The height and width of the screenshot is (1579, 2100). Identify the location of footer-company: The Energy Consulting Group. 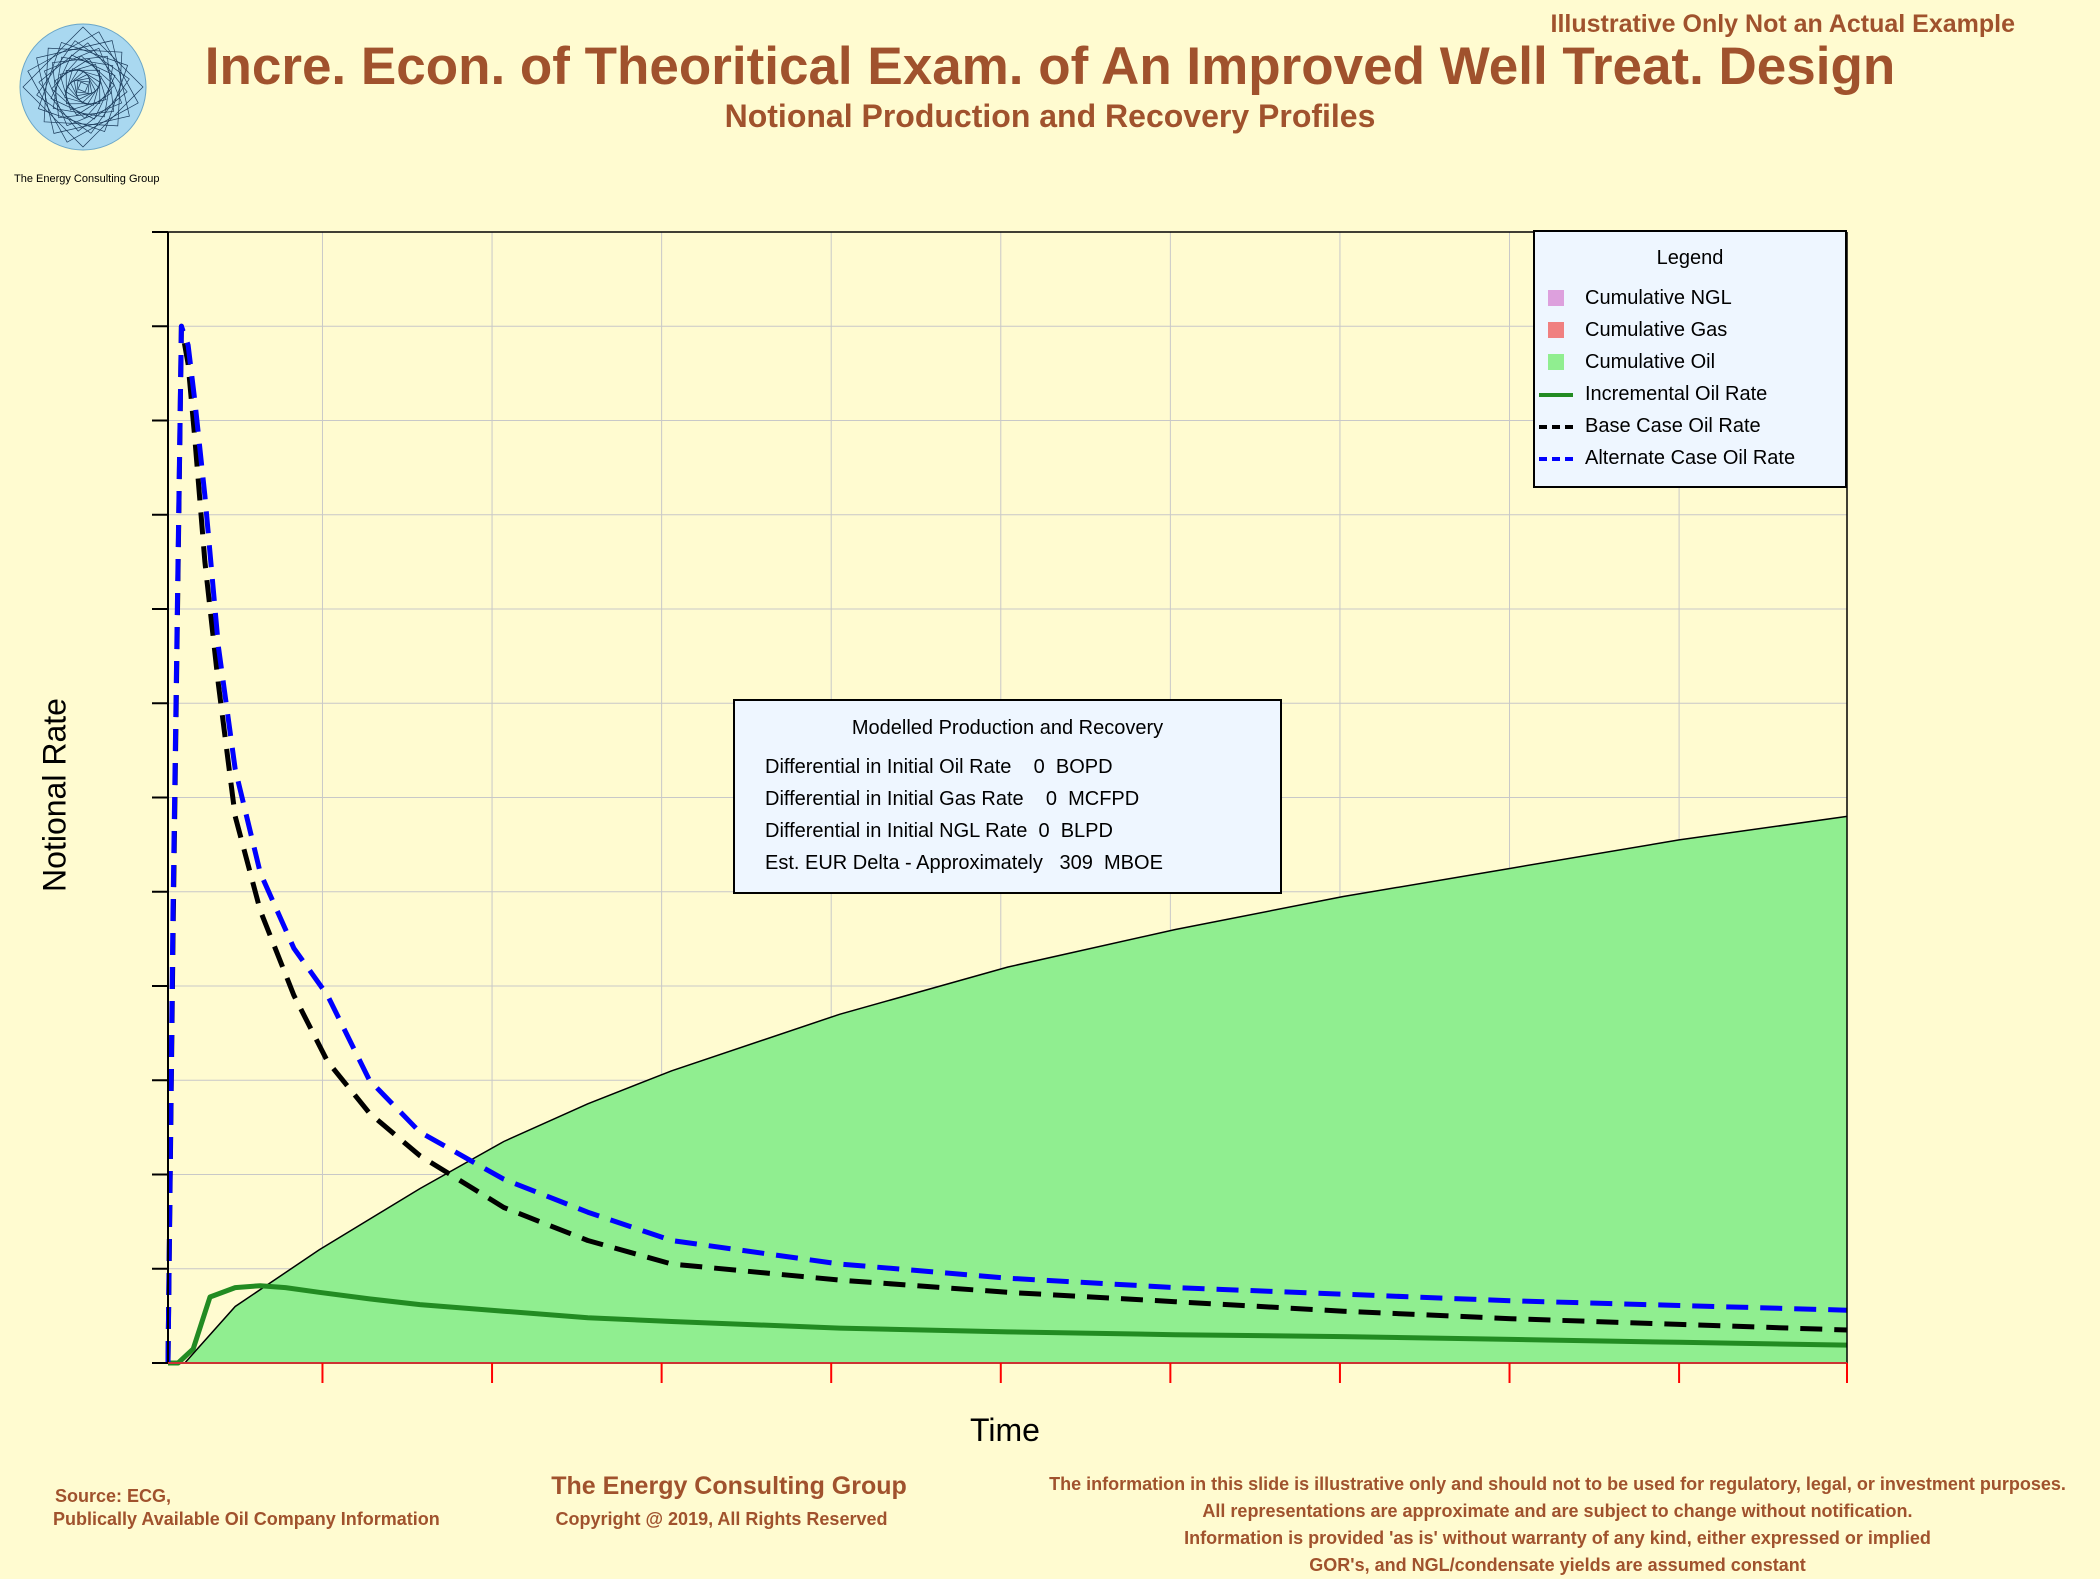
(729, 1486).